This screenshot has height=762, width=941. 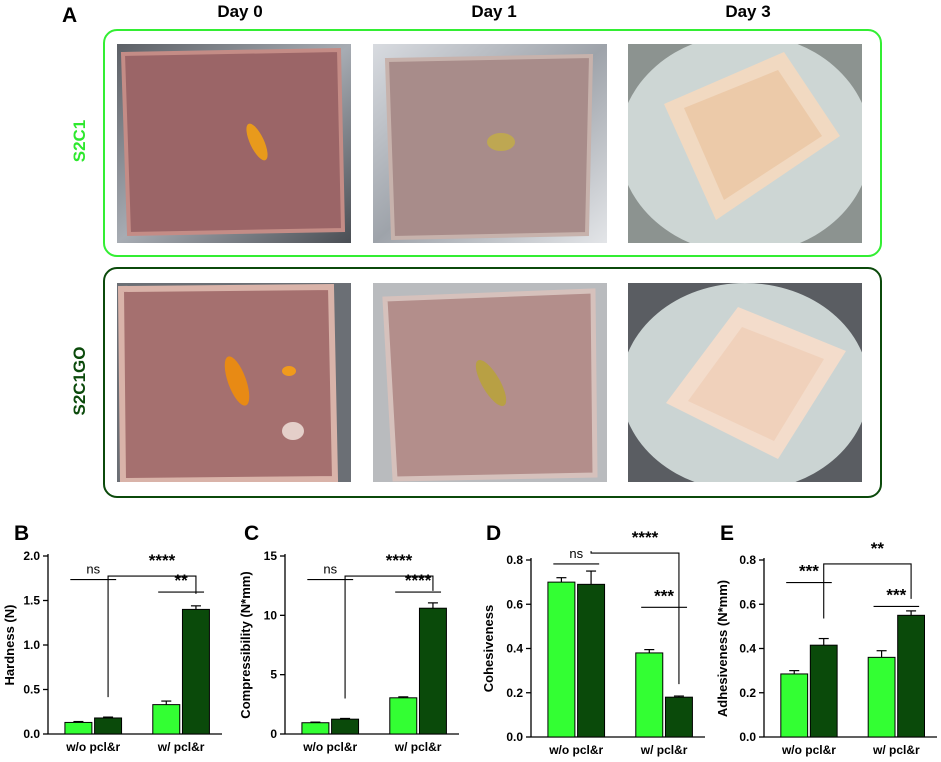 I want to click on cohesiveness-x-tick-label: w/o pcl&r, so click(x=575, y=750).